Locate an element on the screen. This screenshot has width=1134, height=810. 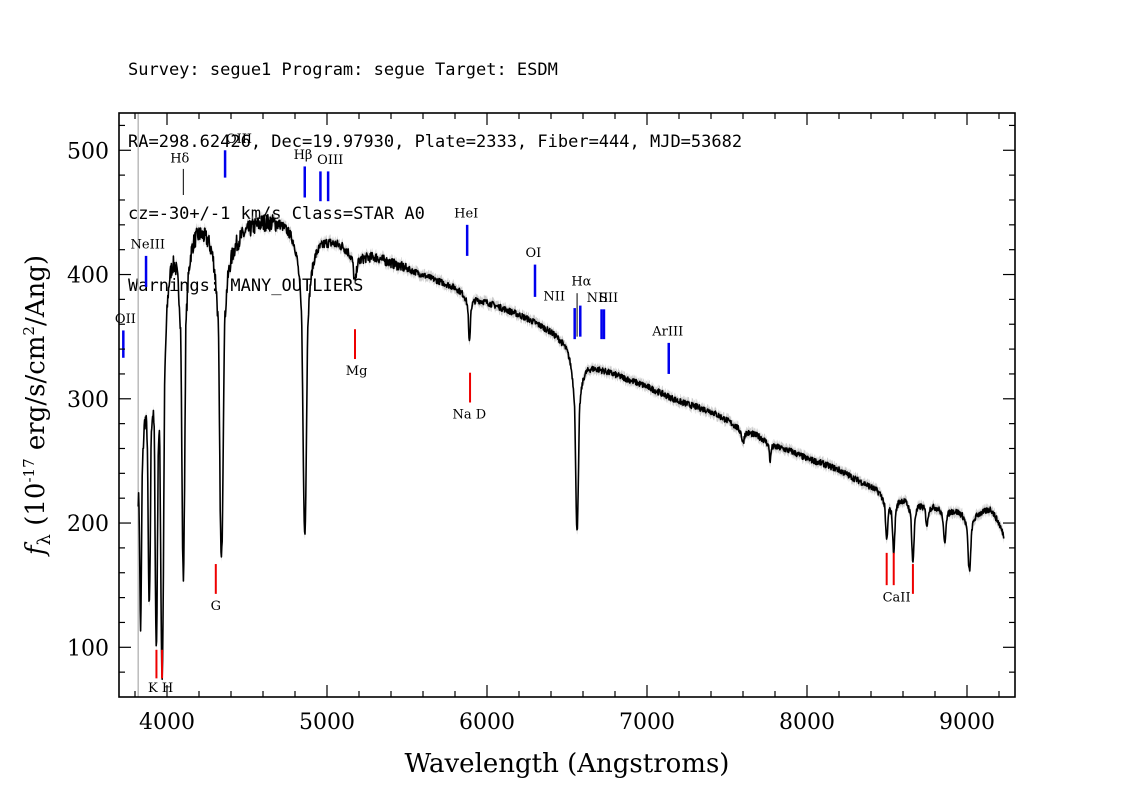
line-label: HeI is located at coordinates (466, 213).